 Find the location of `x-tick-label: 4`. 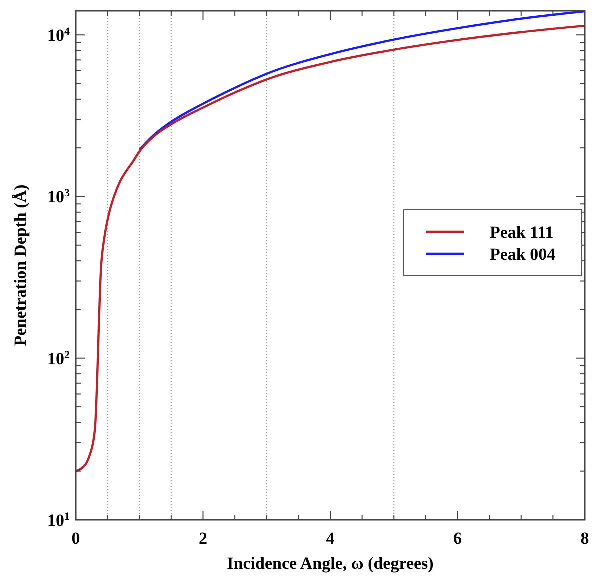

x-tick-label: 4 is located at coordinates (331, 538).